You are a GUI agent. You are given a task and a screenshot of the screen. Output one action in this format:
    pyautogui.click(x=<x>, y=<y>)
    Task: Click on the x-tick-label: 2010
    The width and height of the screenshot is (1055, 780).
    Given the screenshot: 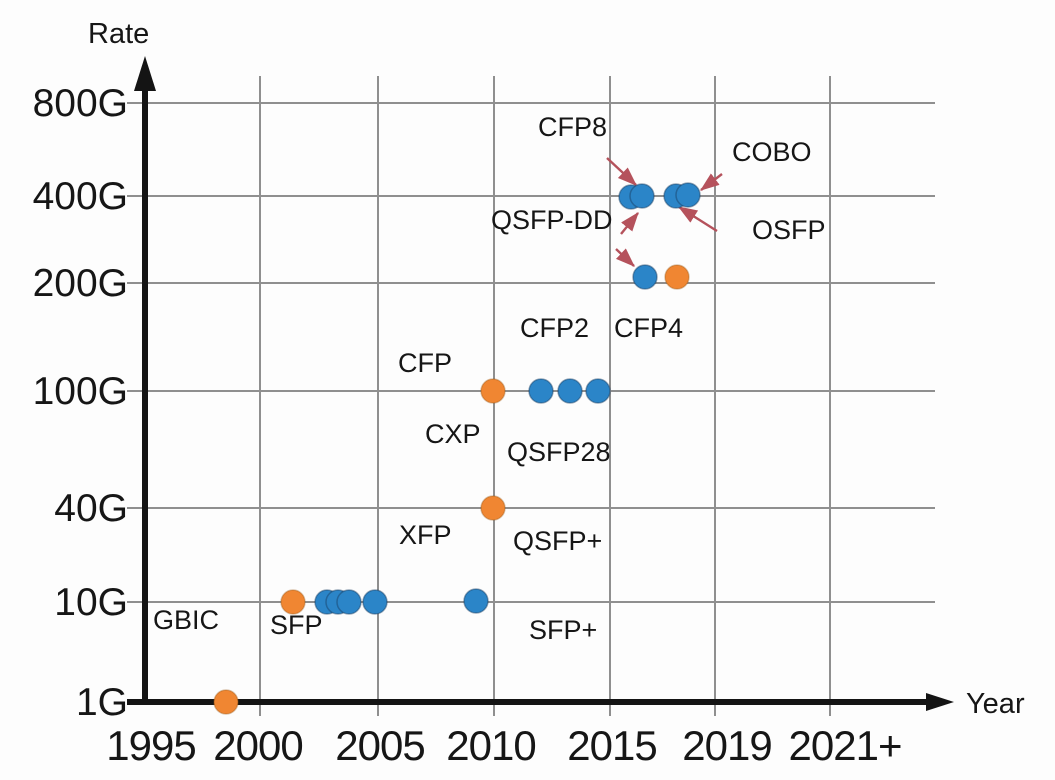 What is the action you would take?
    pyautogui.click(x=491, y=745)
    